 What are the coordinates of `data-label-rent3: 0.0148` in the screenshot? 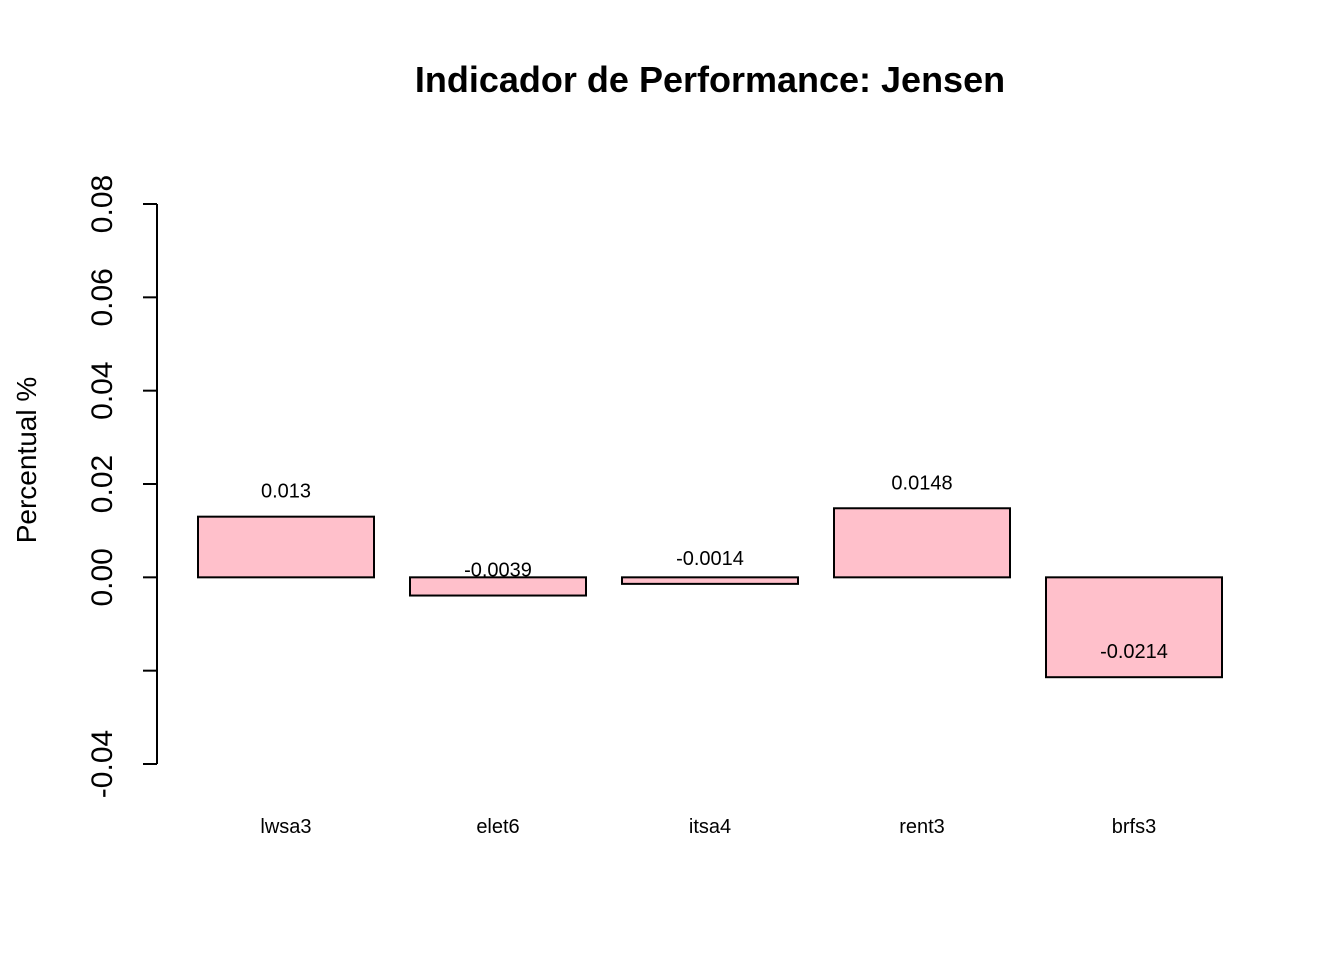 It's located at (921, 483).